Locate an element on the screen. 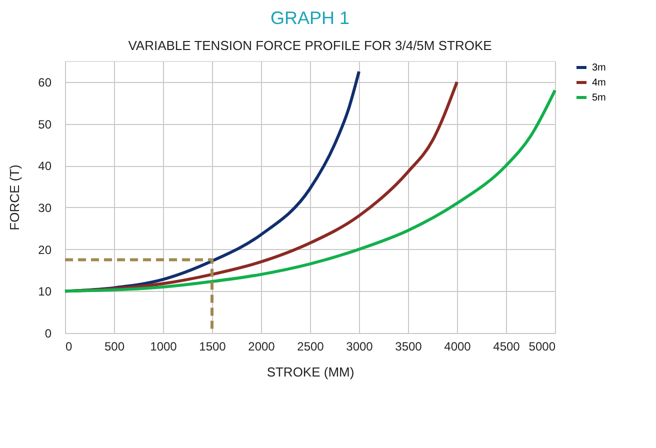 Image resolution: width=656 pixels, height=448 pixels. legend-label: 4m is located at coordinates (599, 83).